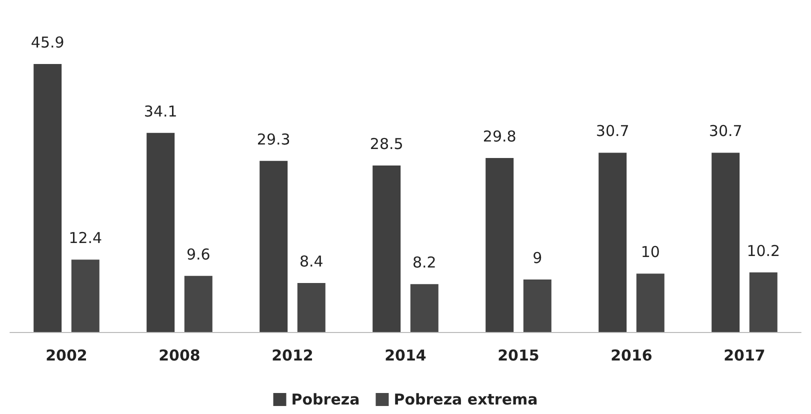 The height and width of the screenshot is (414, 811). I want to click on data-label: 45.9, so click(47, 42).